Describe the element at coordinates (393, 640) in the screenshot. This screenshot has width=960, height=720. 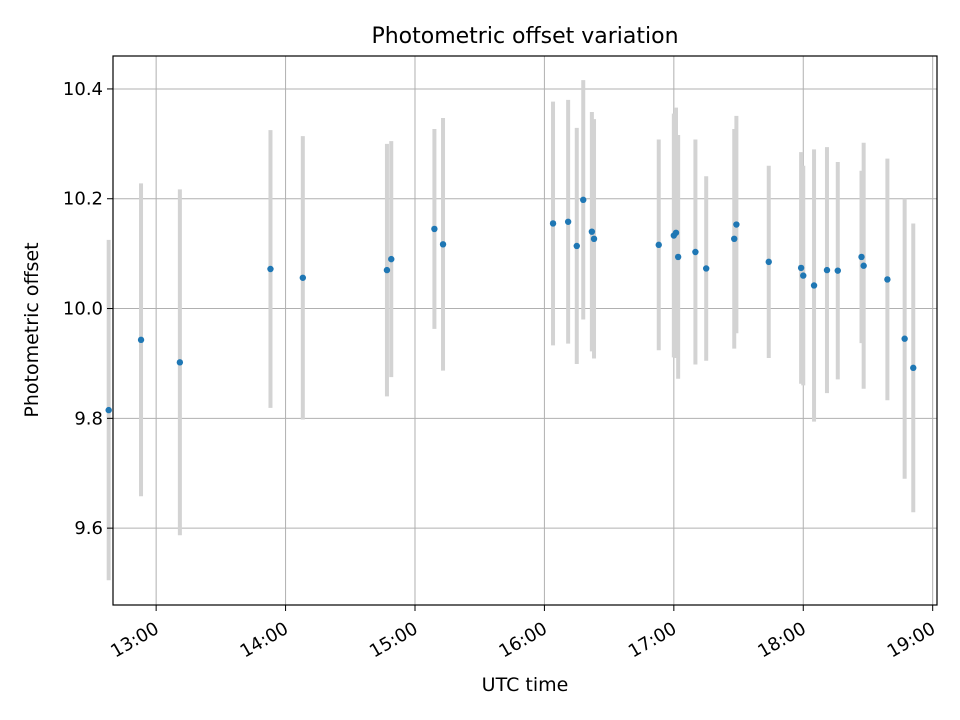
I see `x-tick-label: 15:00` at that location.